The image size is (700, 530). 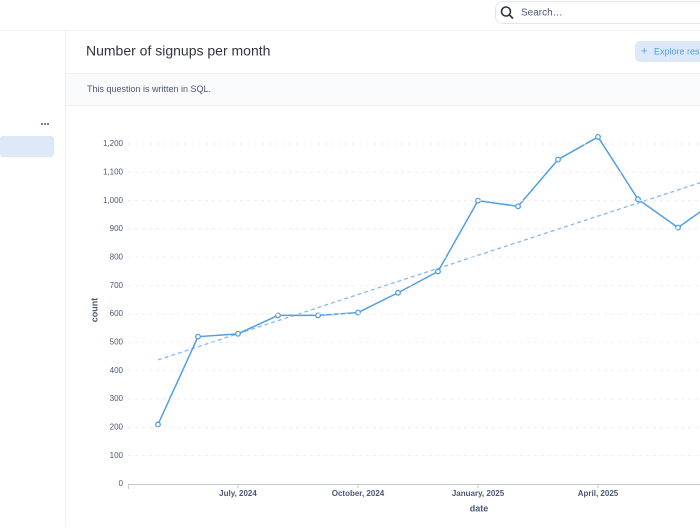 What do you see at coordinates (121, 483) in the screenshot?
I see `y-tick-label: 0` at bounding box center [121, 483].